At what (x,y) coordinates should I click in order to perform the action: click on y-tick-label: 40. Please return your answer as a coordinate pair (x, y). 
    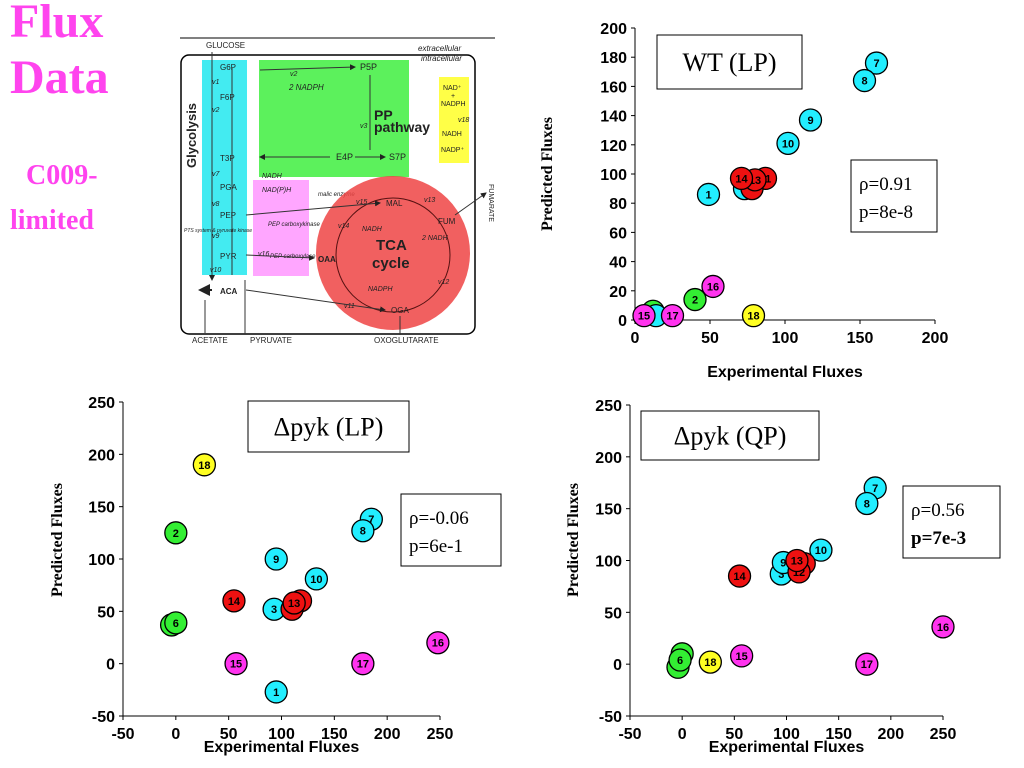
    Looking at the image, I should click on (618, 263).